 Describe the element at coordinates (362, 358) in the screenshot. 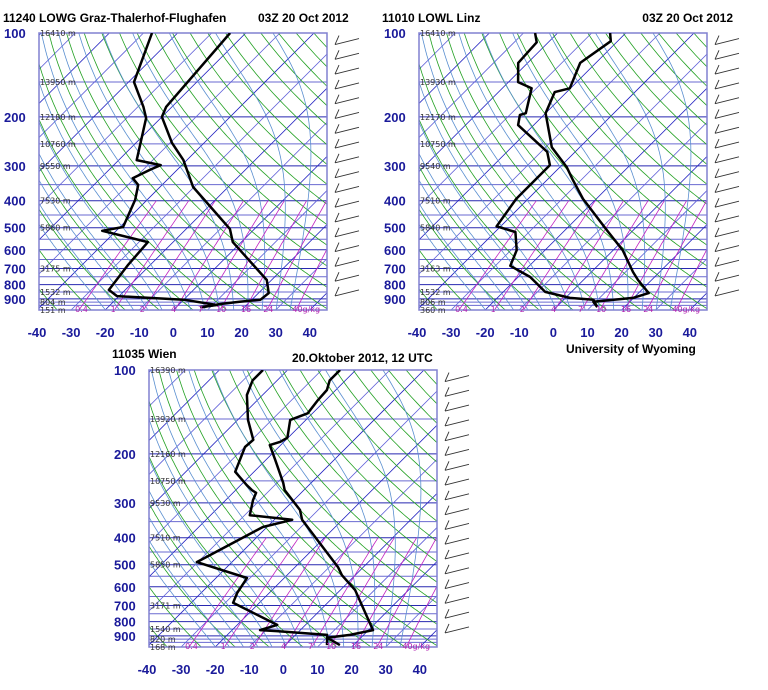

I see `panel-date: 20.Oktober 2012, 12 UTC` at that location.